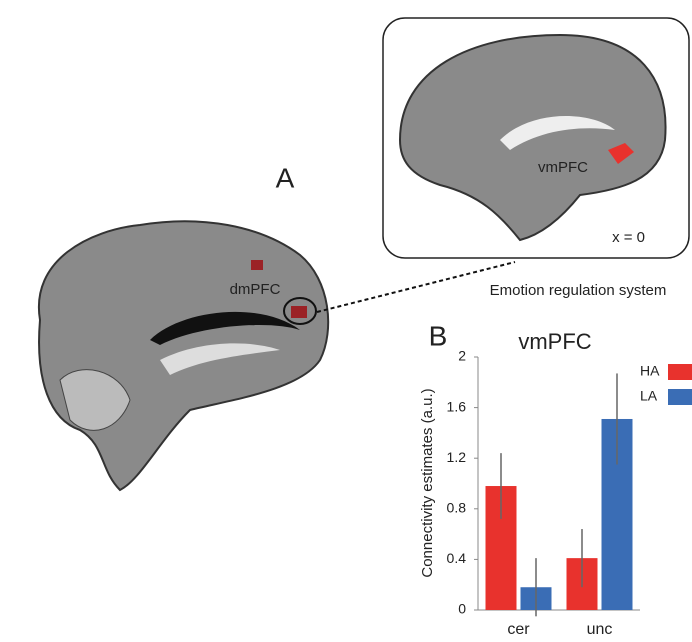 This screenshot has height=642, width=692. Describe the element at coordinates (457, 508) in the screenshot. I see `y-tick-label: 0.8` at that location.